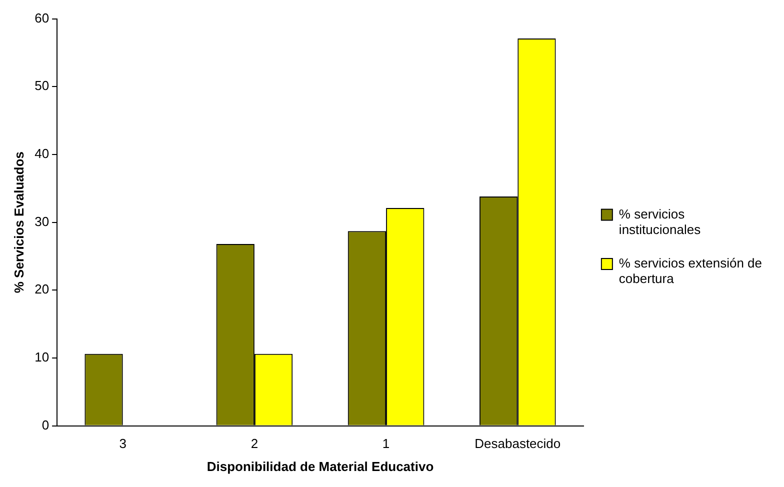  Describe the element at coordinates (386, 444) in the screenshot. I see `x-tick-label: 1` at that location.